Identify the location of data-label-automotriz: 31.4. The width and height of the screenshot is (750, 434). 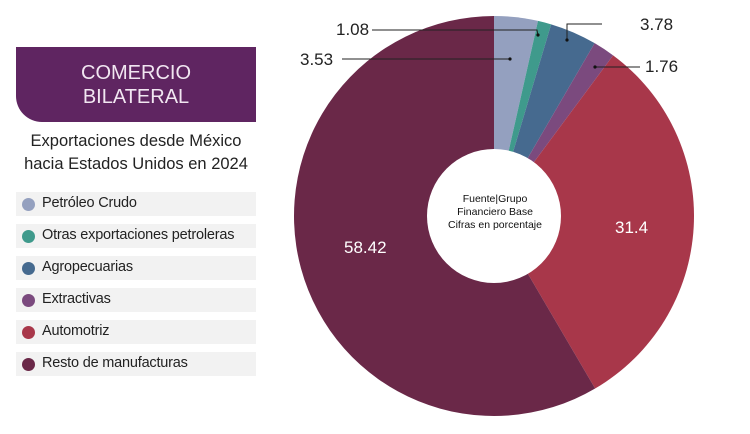
(632, 227).